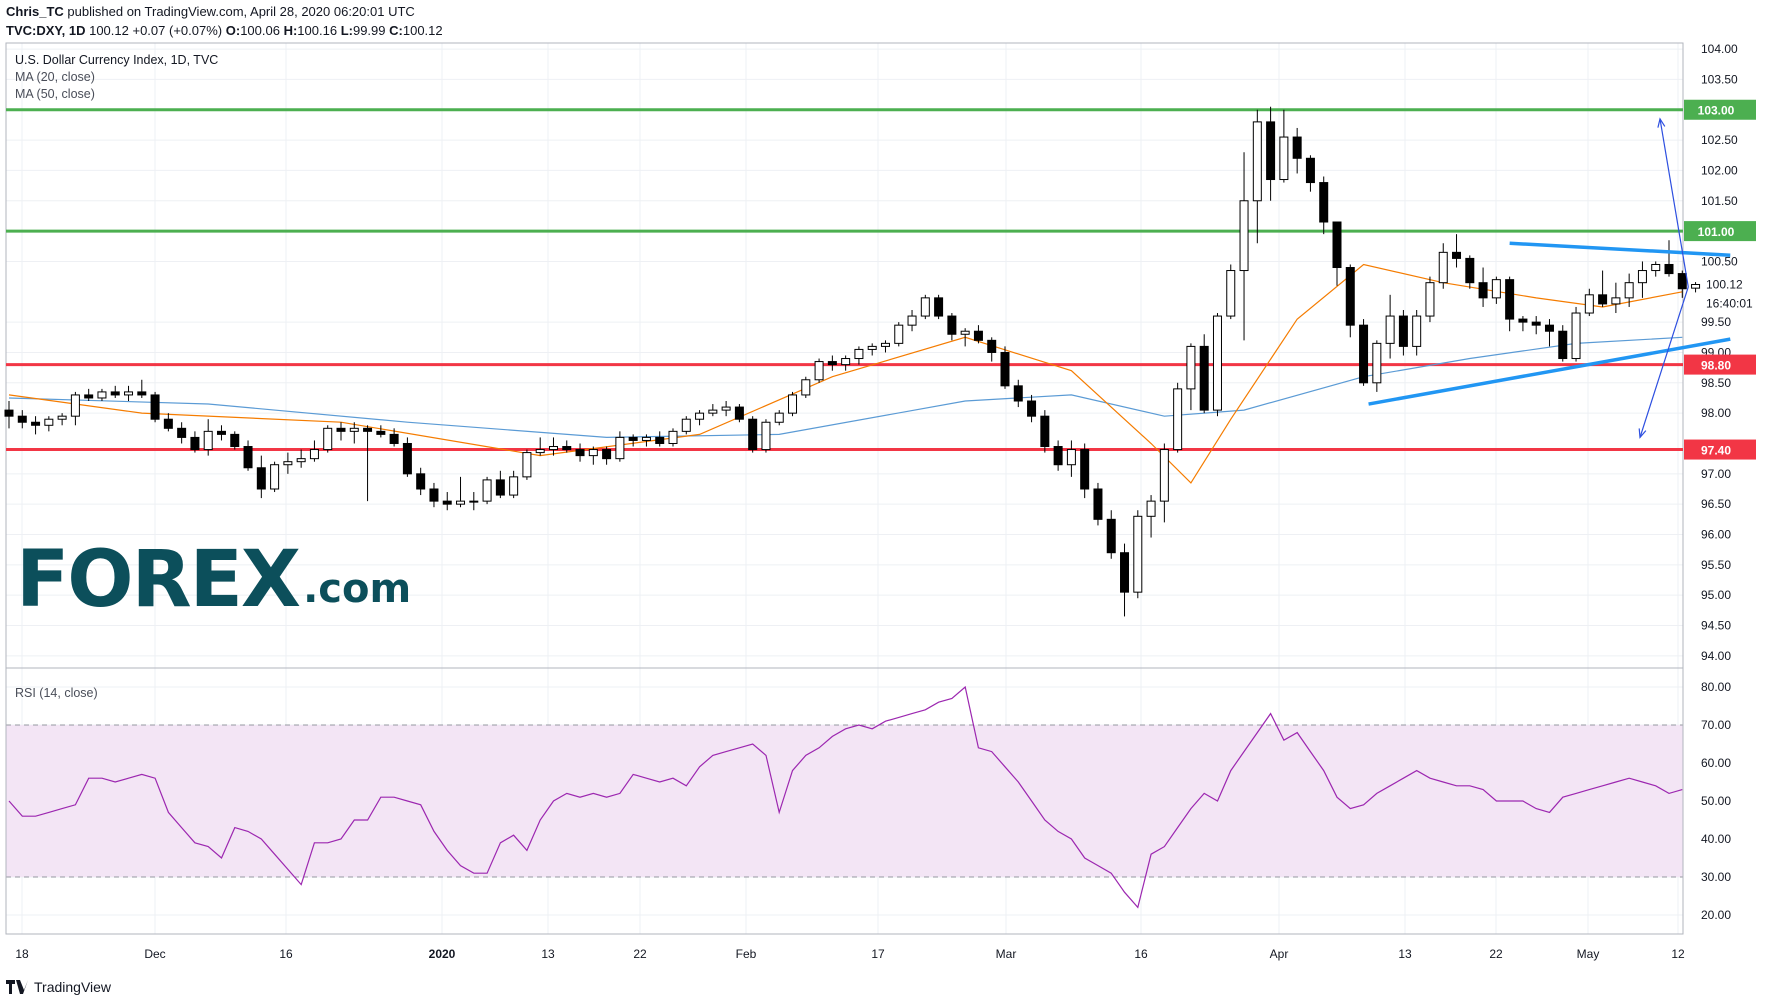  I want to click on rsi-band, so click(844, 801).